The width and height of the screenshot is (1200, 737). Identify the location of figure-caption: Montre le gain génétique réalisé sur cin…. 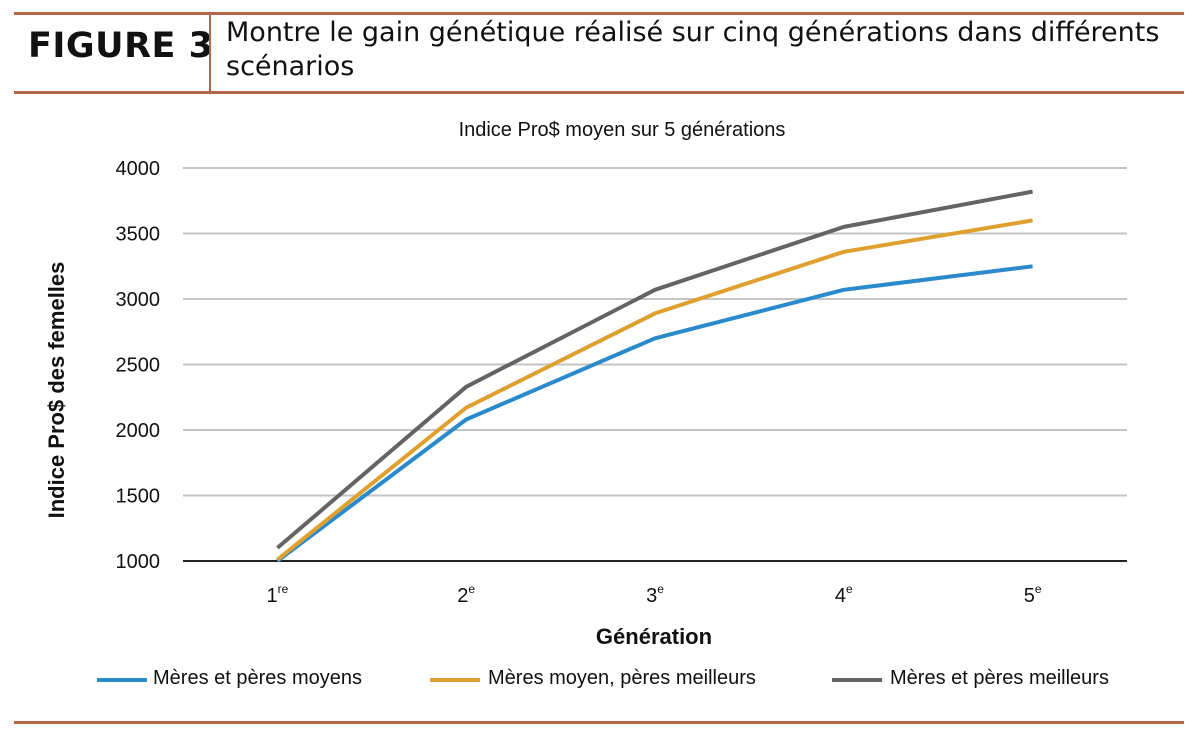
(693, 49).